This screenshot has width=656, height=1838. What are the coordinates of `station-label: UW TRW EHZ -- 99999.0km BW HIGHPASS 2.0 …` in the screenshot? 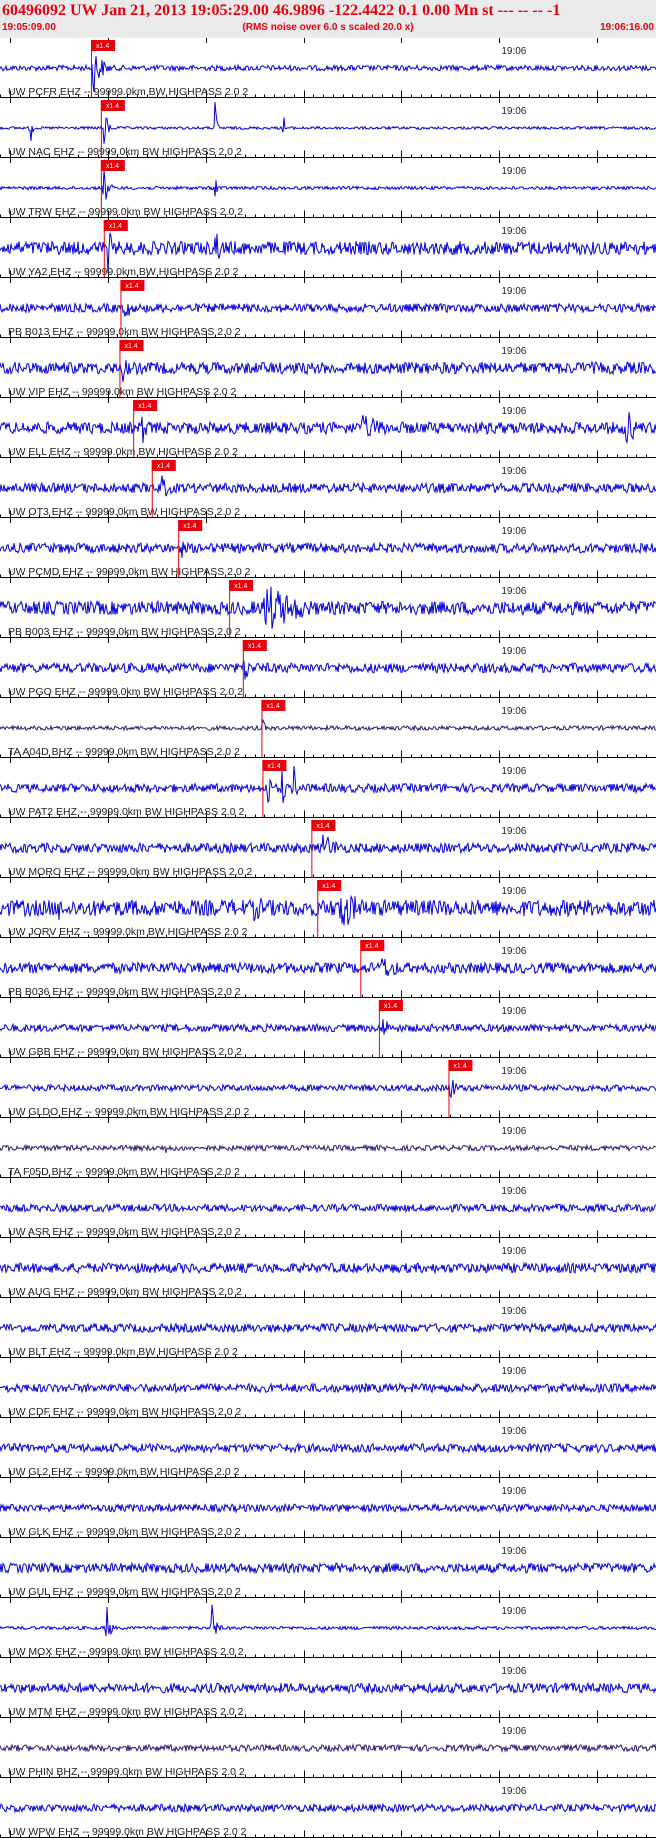 It's located at (125, 212).